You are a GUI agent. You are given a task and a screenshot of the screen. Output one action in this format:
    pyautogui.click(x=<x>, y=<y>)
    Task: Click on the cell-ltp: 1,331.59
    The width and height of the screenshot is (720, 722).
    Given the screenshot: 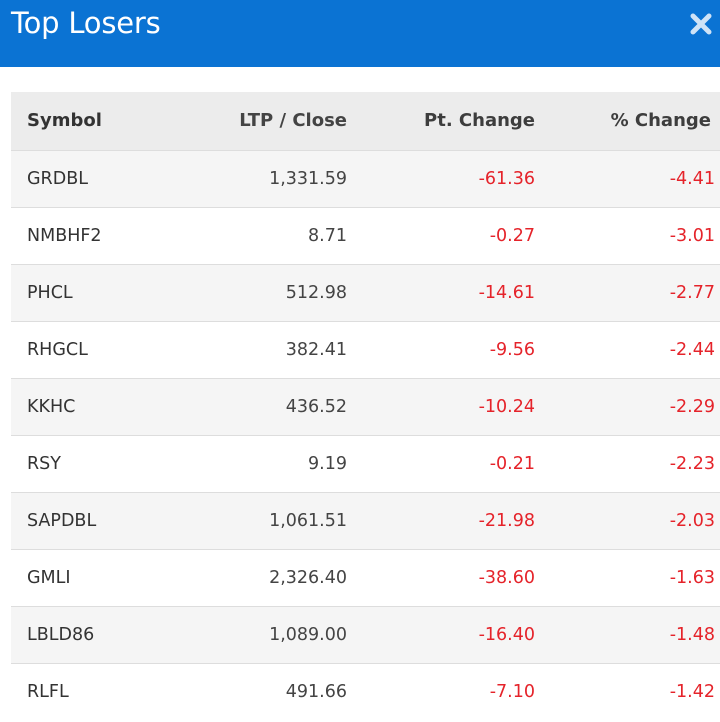 What is the action you would take?
    pyautogui.click(x=308, y=178)
    